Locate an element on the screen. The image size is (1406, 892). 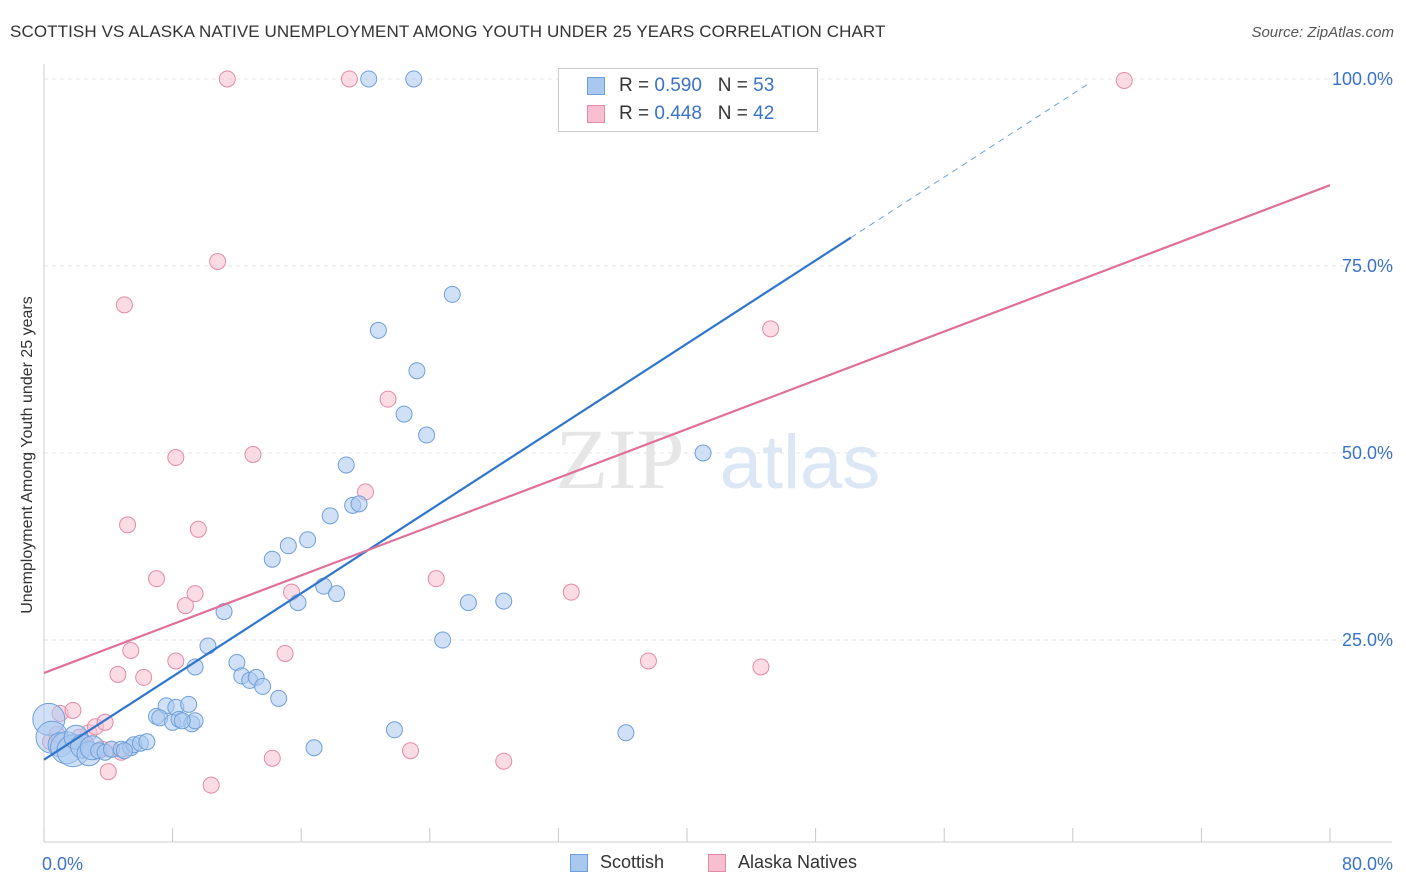
legend-swatch-scottish is located at coordinates (596, 86).